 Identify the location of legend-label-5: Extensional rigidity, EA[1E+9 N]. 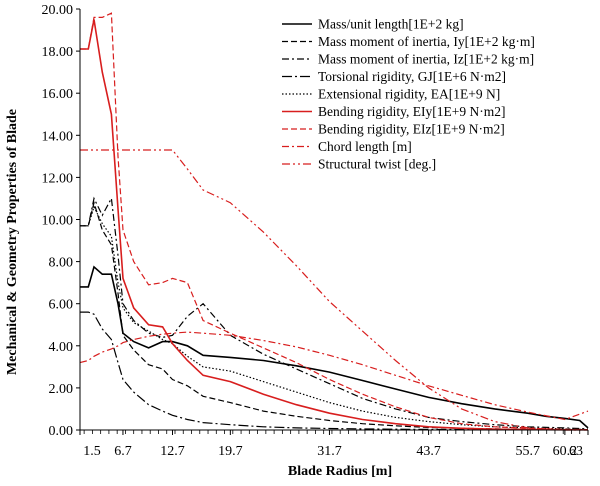
(409, 94).